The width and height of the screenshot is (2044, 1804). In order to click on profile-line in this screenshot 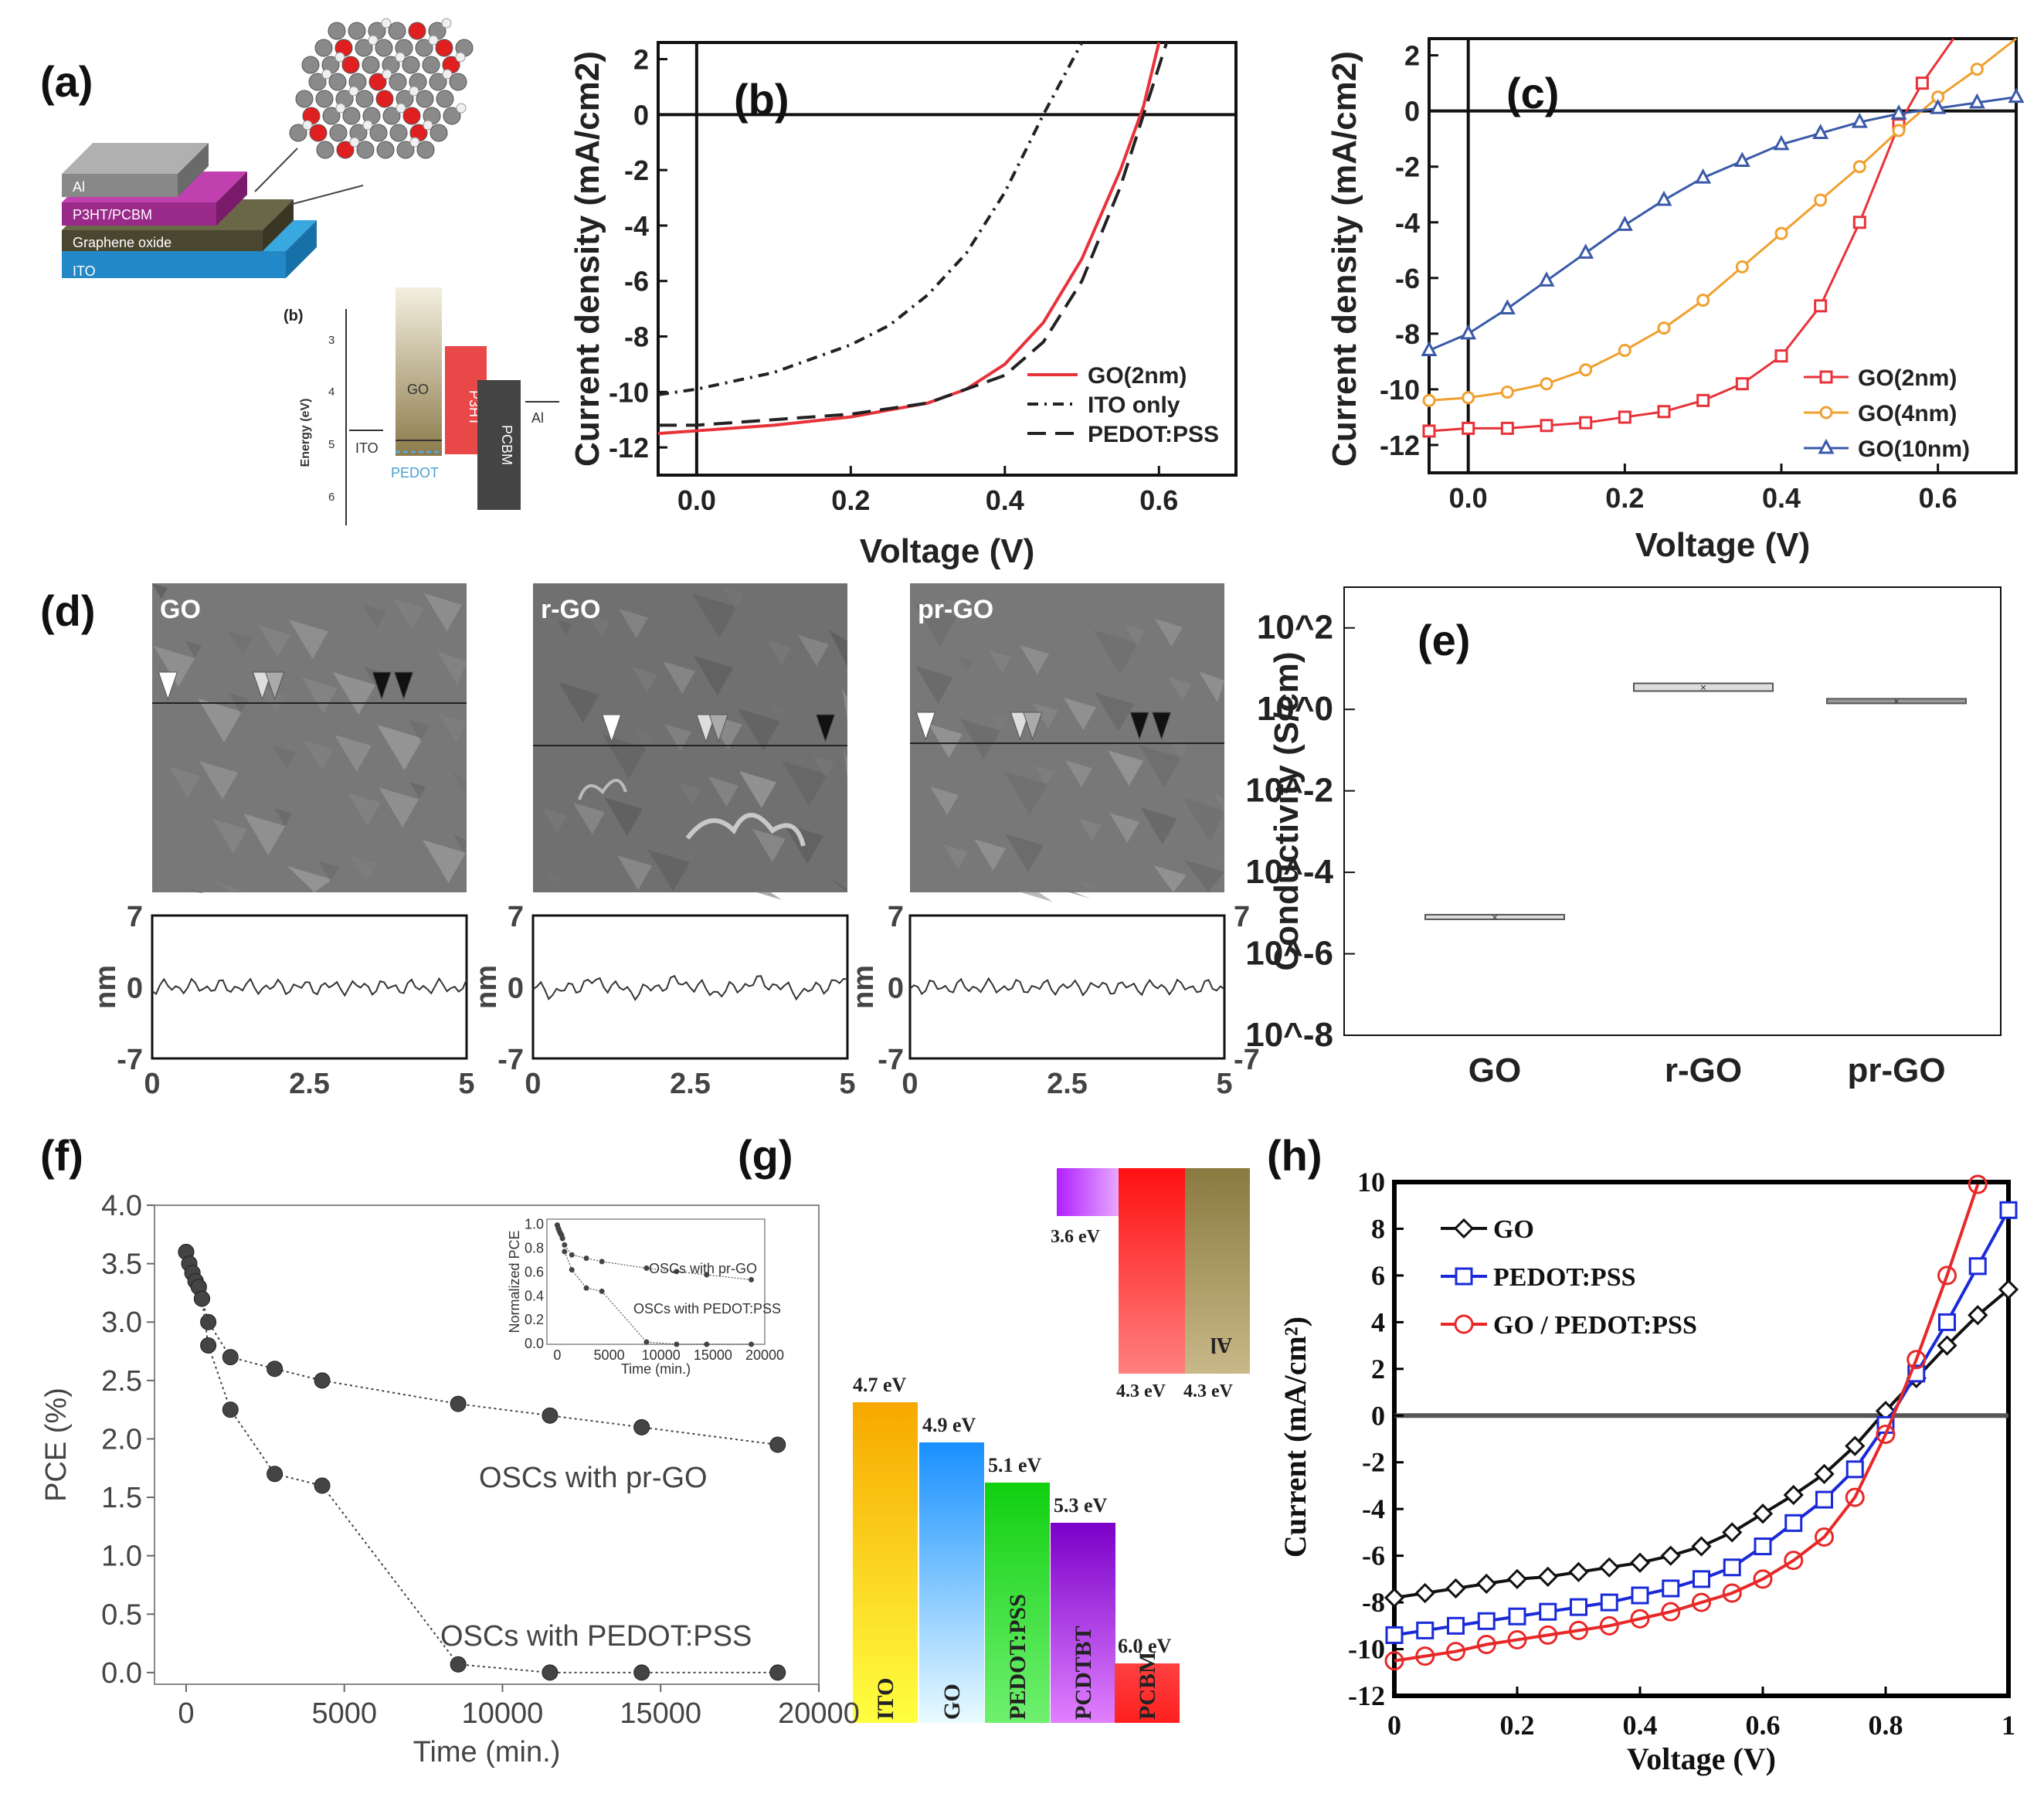, I will do `click(690, 988)`.